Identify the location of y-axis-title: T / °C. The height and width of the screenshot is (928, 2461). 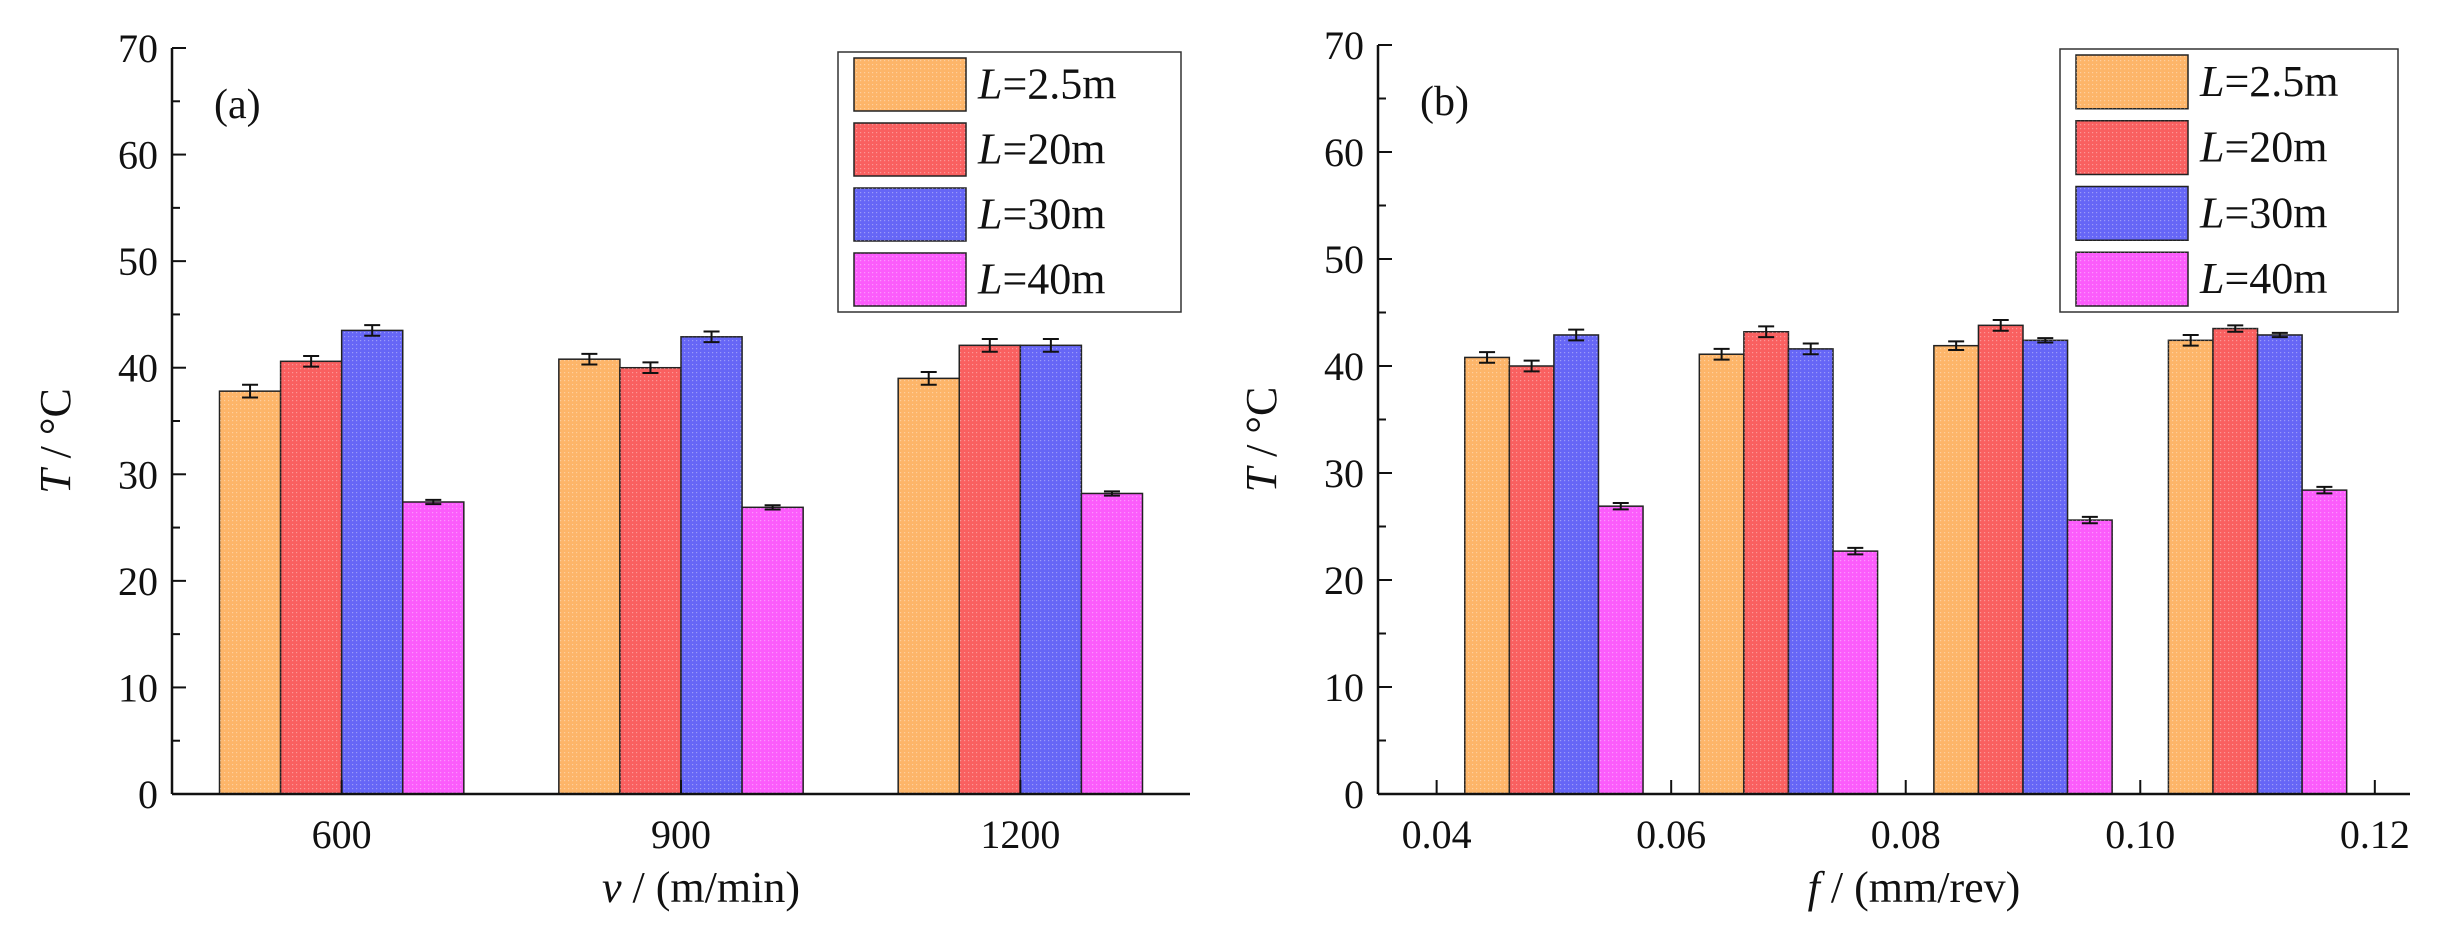
(1261, 440).